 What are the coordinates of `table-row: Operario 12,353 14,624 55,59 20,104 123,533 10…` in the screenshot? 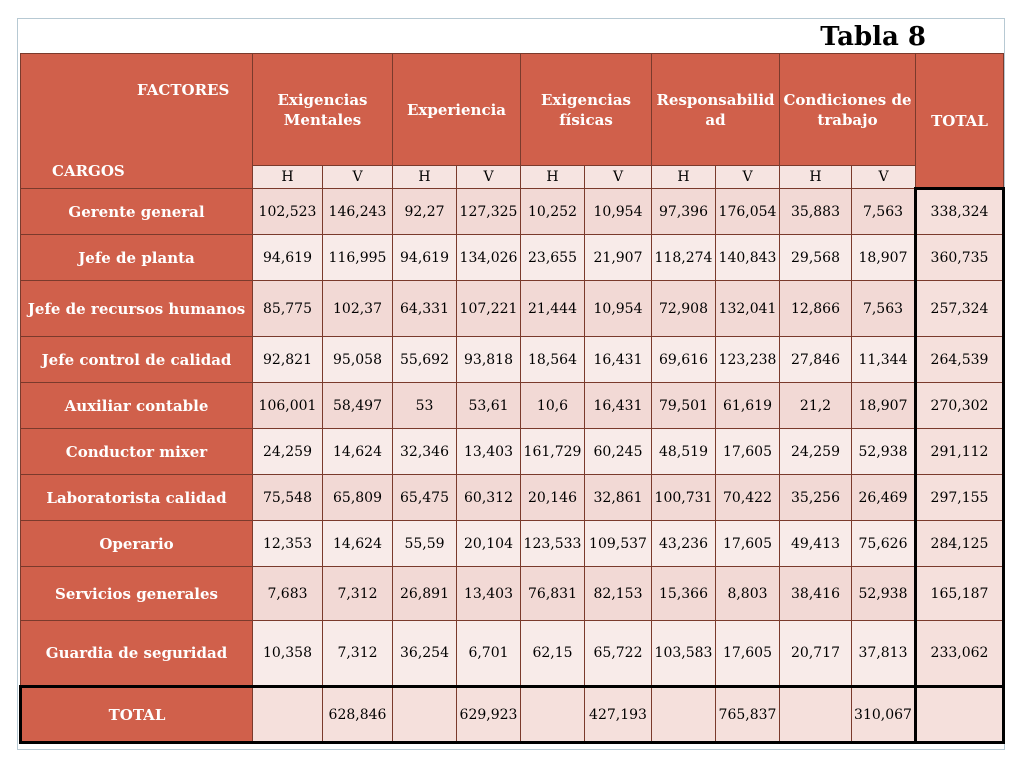 It's located at (512, 543).